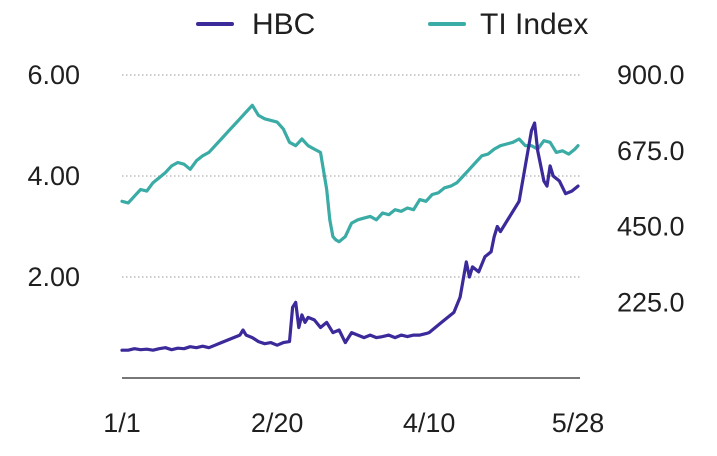 The height and width of the screenshot is (456, 717). What do you see at coordinates (578, 423) in the screenshot?
I see `x-tick-label: 5/28` at bounding box center [578, 423].